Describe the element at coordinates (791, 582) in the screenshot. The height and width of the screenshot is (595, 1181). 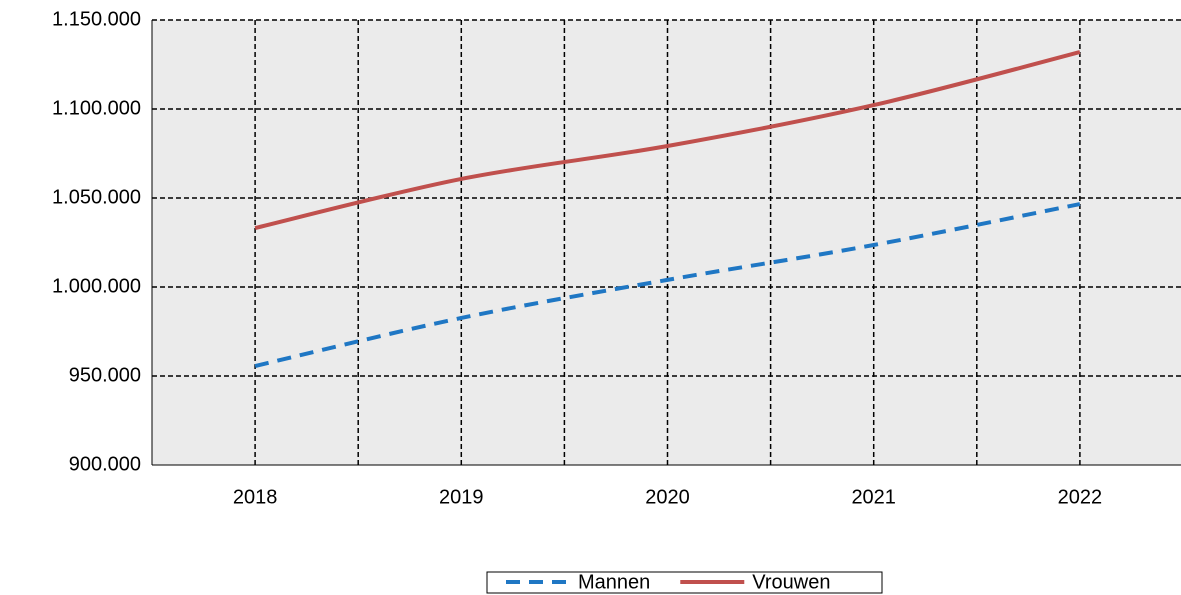
I see `legend-label: Vrouwen` at that location.